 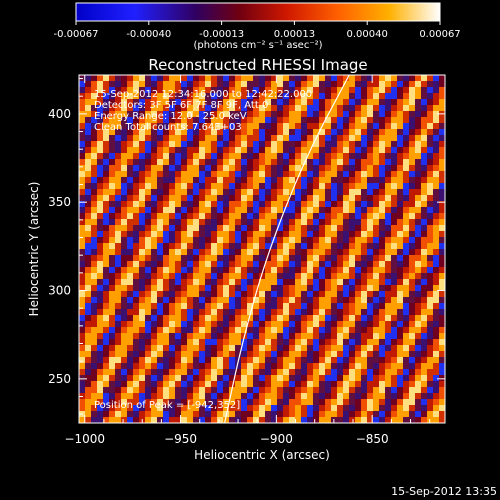 What do you see at coordinates (257, 65) in the screenshot?
I see `chart-title: Reconstructed RHESSI Image` at bounding box center [257, 65].